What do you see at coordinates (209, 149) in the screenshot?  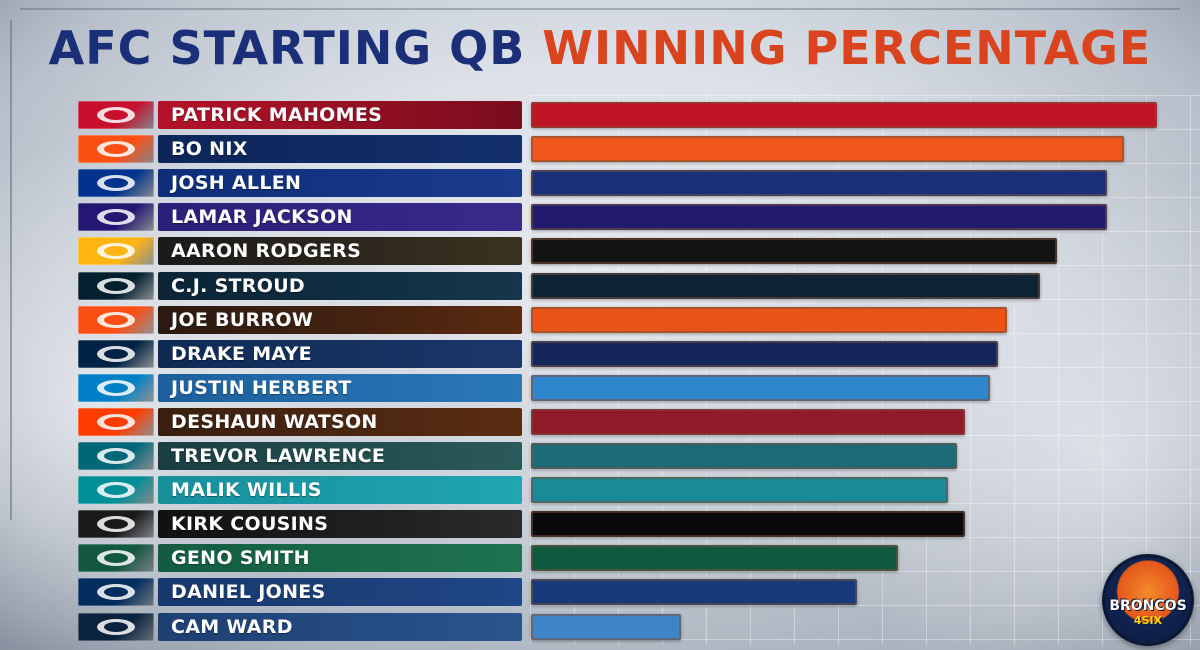 I see `player-name: BO NIX` at bounding box center [209, 149].